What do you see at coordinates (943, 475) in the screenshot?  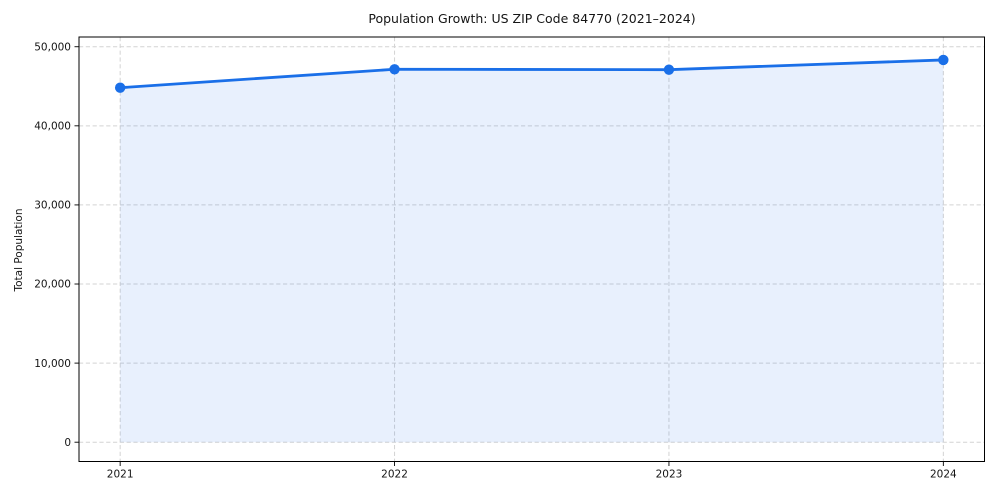 I see `x-tick-label: 2024` at bounding box center [943, 475].